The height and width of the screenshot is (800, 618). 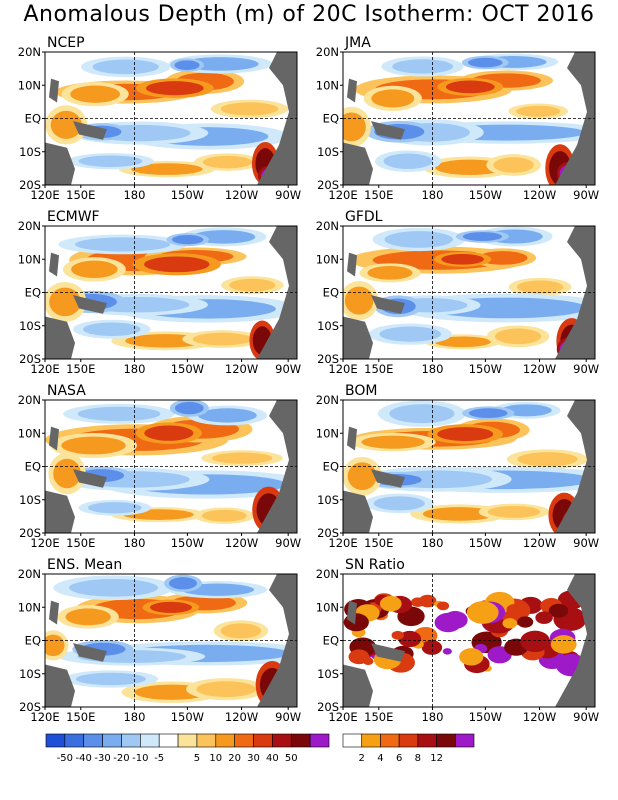 I want to click on colorbar-label: 50, so click(x=291, y=758).